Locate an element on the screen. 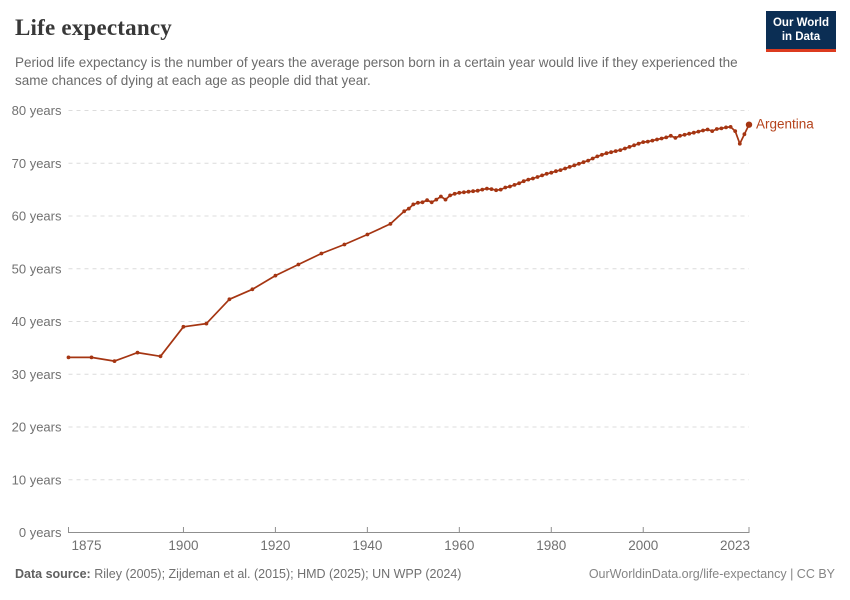  series-label: Argentina is located at coordinates (785, 124).